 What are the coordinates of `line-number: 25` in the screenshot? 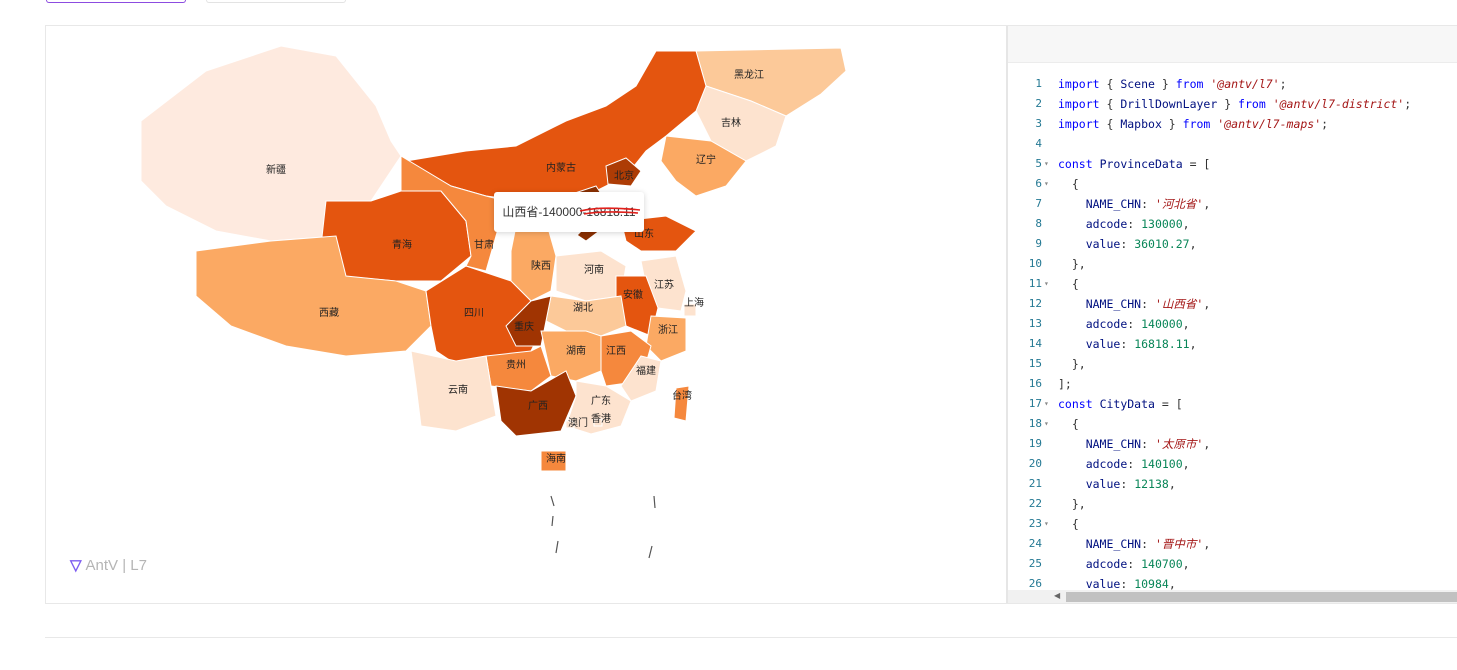 It's located at (1035, 563).